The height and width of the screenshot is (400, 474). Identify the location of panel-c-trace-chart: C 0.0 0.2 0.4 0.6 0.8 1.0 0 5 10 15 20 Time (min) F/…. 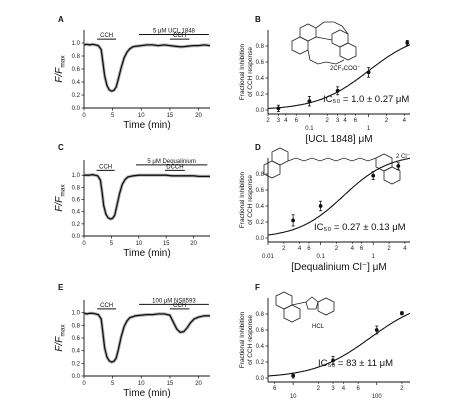
(132, 201).